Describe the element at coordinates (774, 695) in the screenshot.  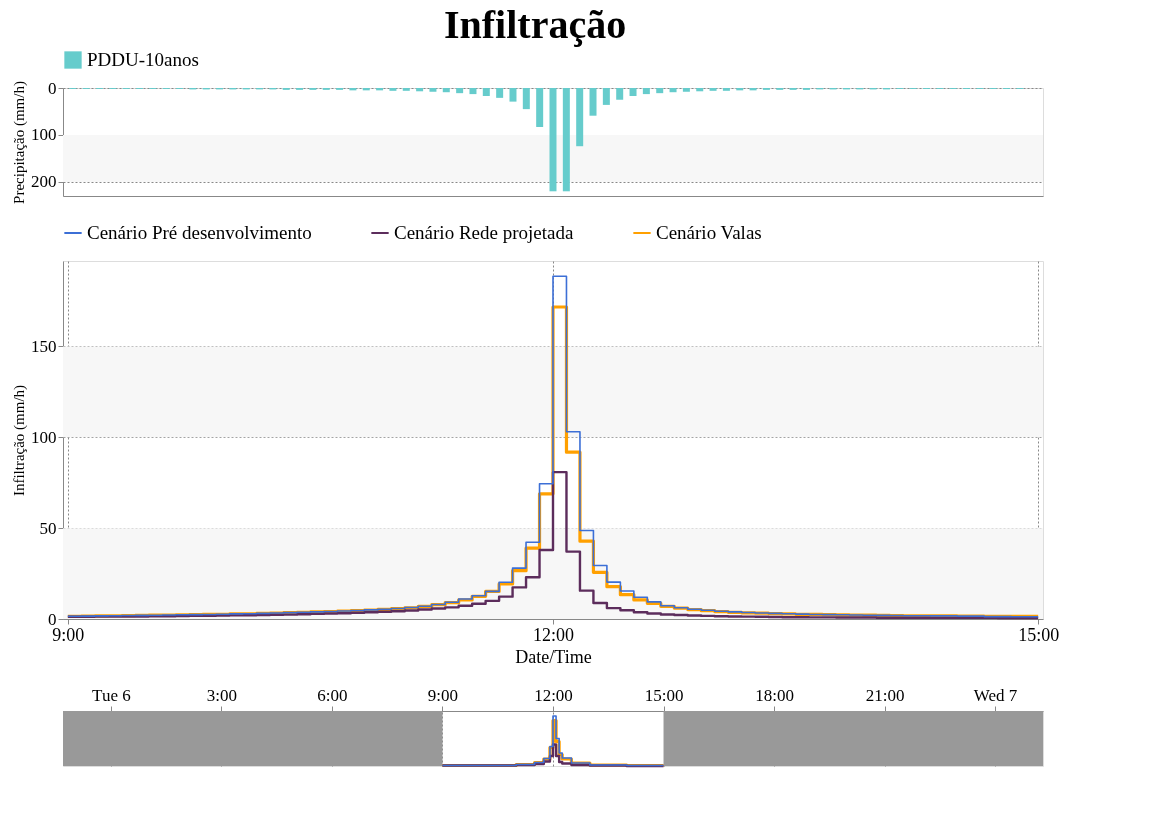
I see `x-tick-label: 18:00` at that location.